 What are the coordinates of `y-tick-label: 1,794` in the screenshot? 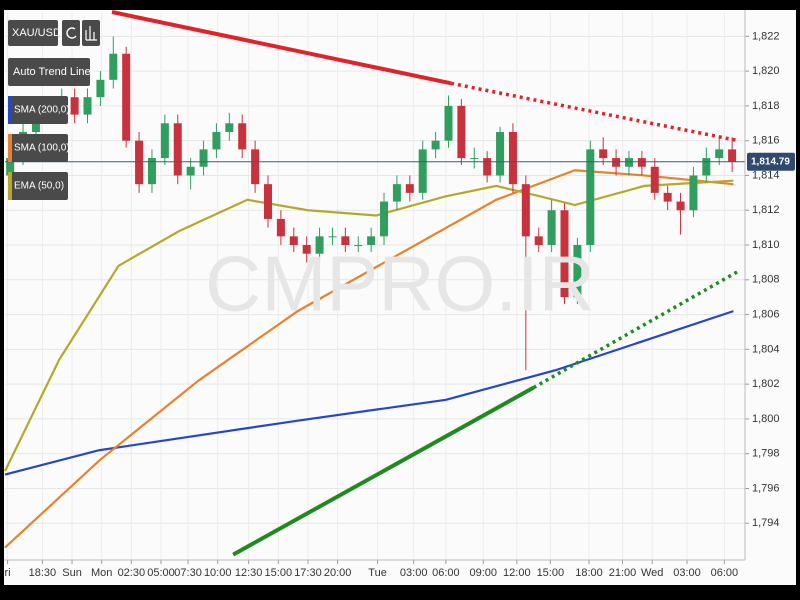 It's located at (766, 523).